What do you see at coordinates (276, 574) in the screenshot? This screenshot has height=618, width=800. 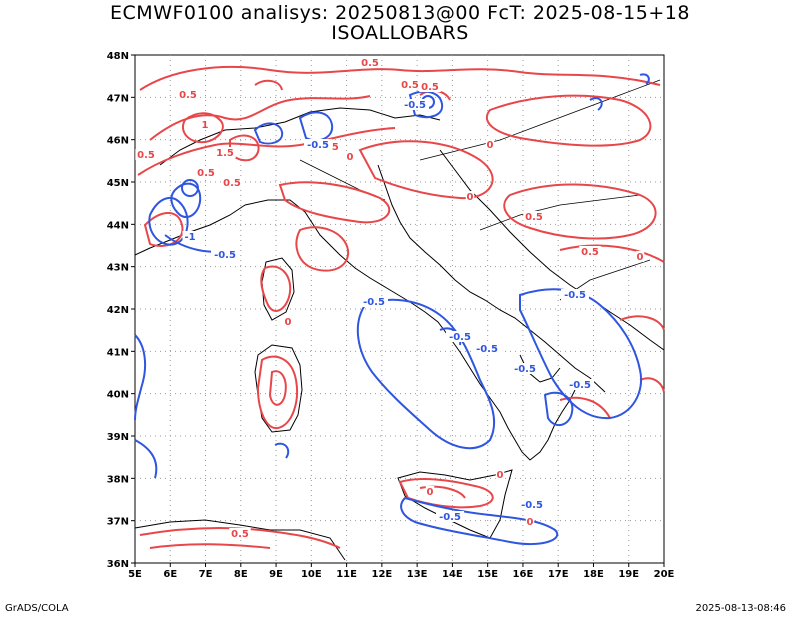 I see `lon-tick-label: 9E` at bounding box center [276, 574].